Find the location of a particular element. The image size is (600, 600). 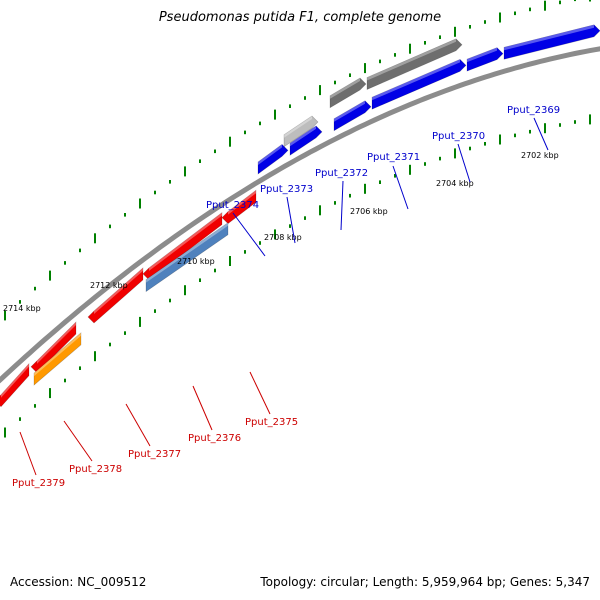

scale-label: 2708 kbp is located at coordinates (283, 237).